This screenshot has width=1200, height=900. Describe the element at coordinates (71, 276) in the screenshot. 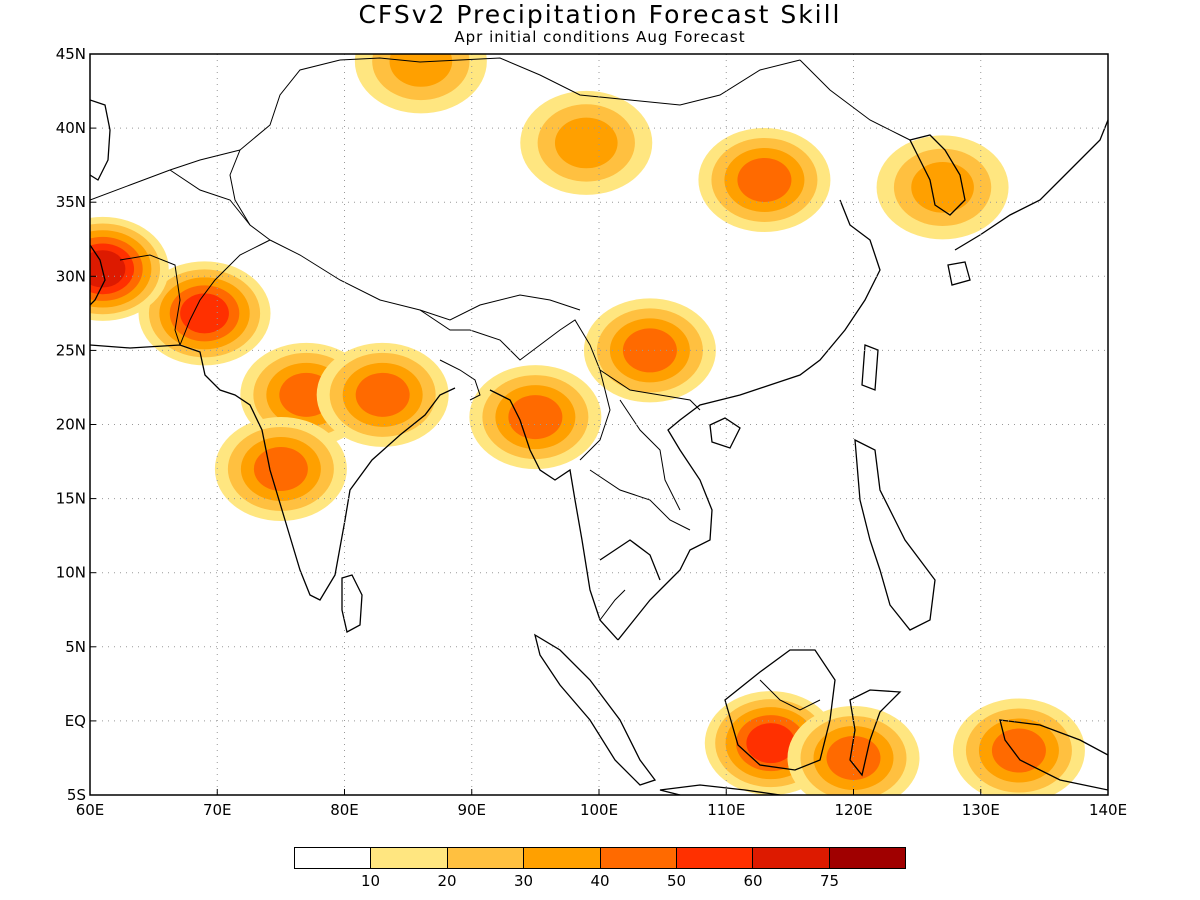

I see `y-tick-label: 30N` at that location.